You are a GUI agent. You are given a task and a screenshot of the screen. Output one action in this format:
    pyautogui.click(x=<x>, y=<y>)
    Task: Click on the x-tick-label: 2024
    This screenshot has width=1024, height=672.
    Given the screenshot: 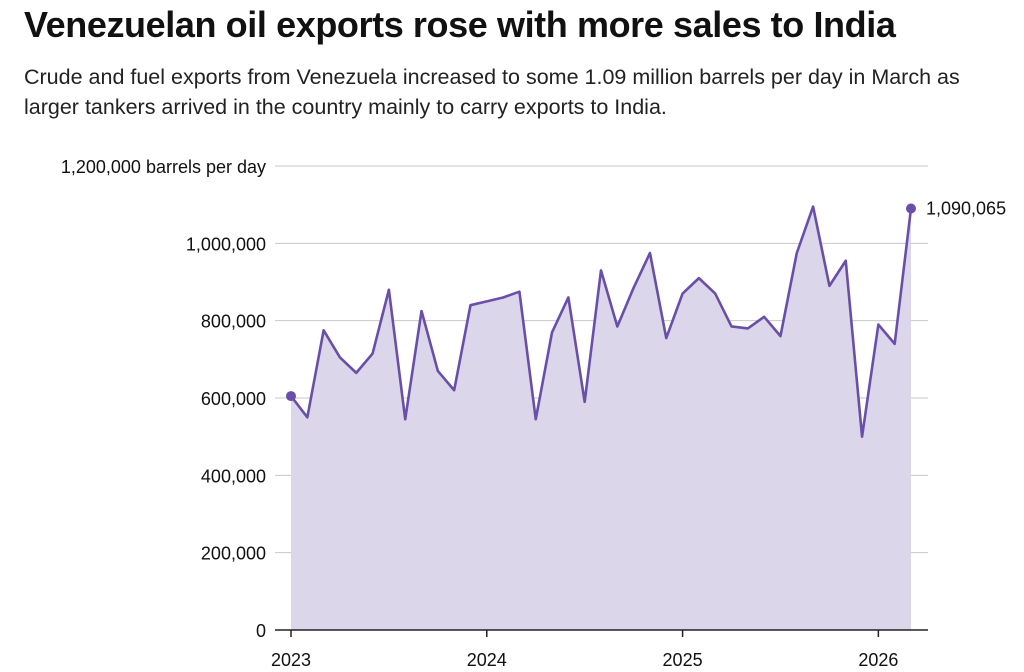 What is the action you would take?
    pyautogui.click(x=487, y=660)
    